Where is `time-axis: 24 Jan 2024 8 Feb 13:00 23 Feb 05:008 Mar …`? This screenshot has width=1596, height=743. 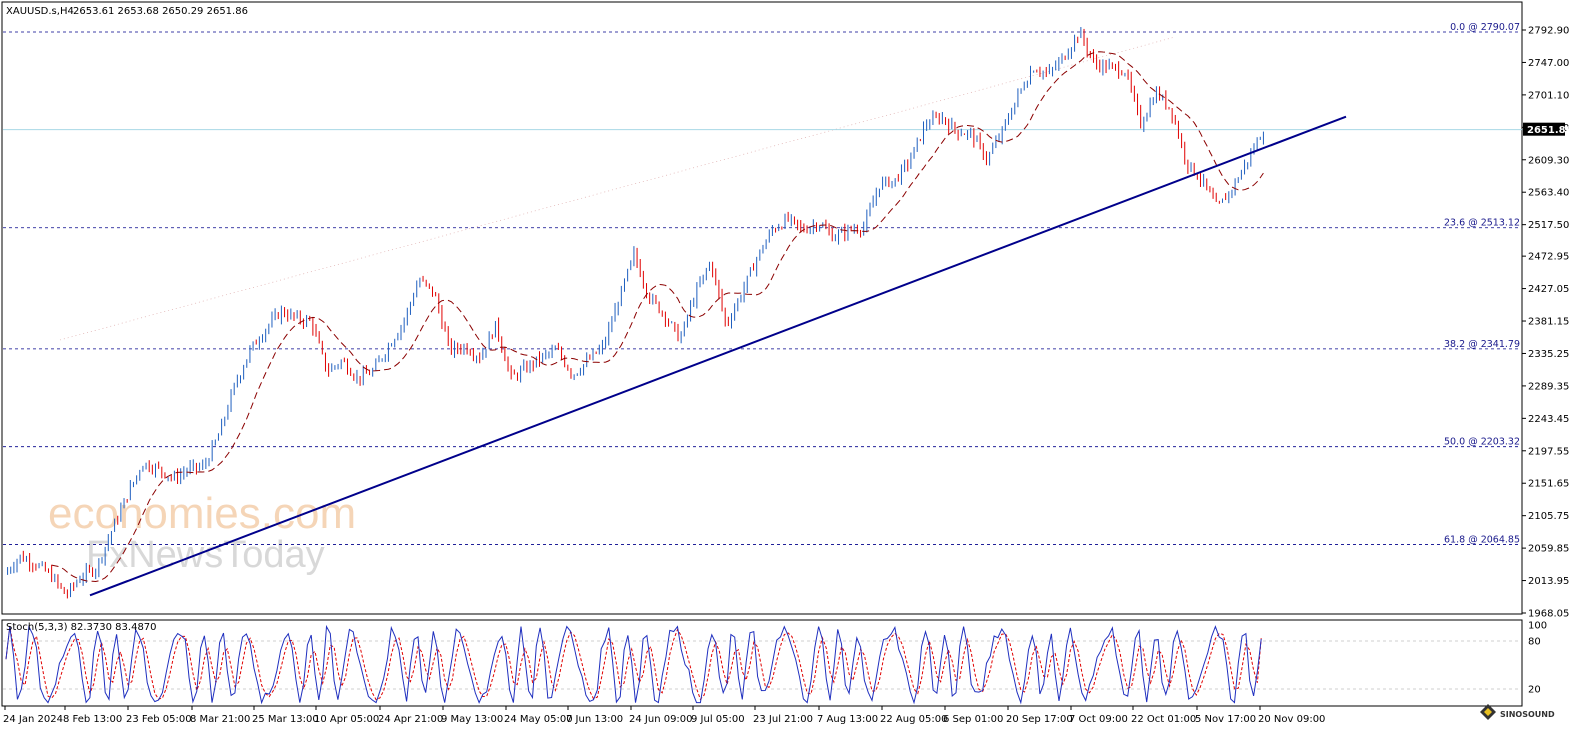
time-axis: 24 Jan 2024 8 Feb 13:00 23 Feb 05:008 Mar … is located at coordinates (664, 715).